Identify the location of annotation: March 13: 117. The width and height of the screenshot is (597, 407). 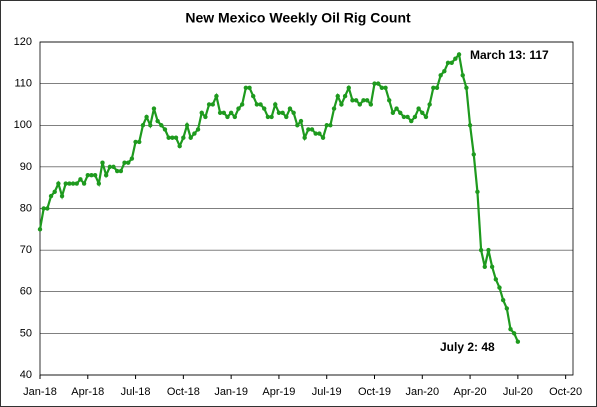
(509, 55).